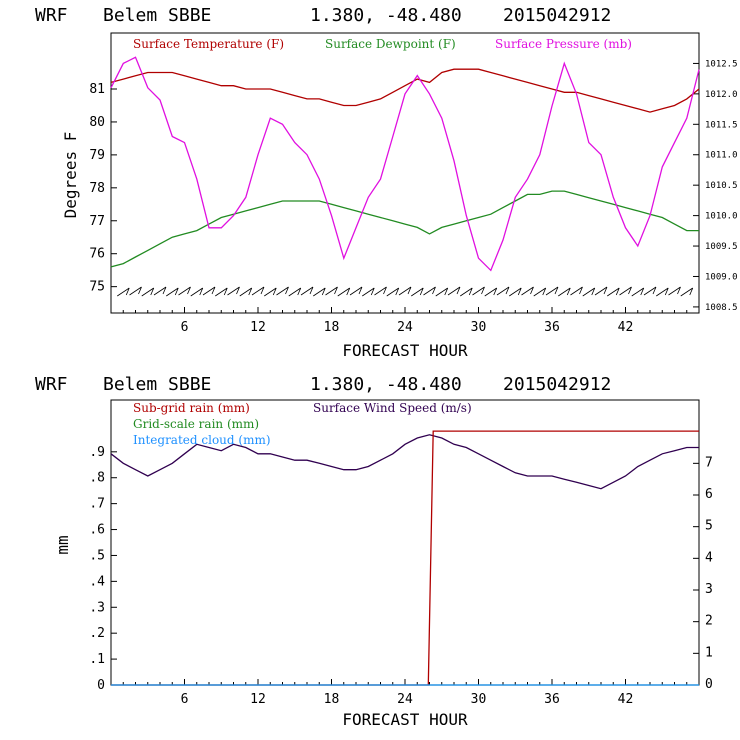  I want to click on x-tick-label: 30, so click(479, 327).